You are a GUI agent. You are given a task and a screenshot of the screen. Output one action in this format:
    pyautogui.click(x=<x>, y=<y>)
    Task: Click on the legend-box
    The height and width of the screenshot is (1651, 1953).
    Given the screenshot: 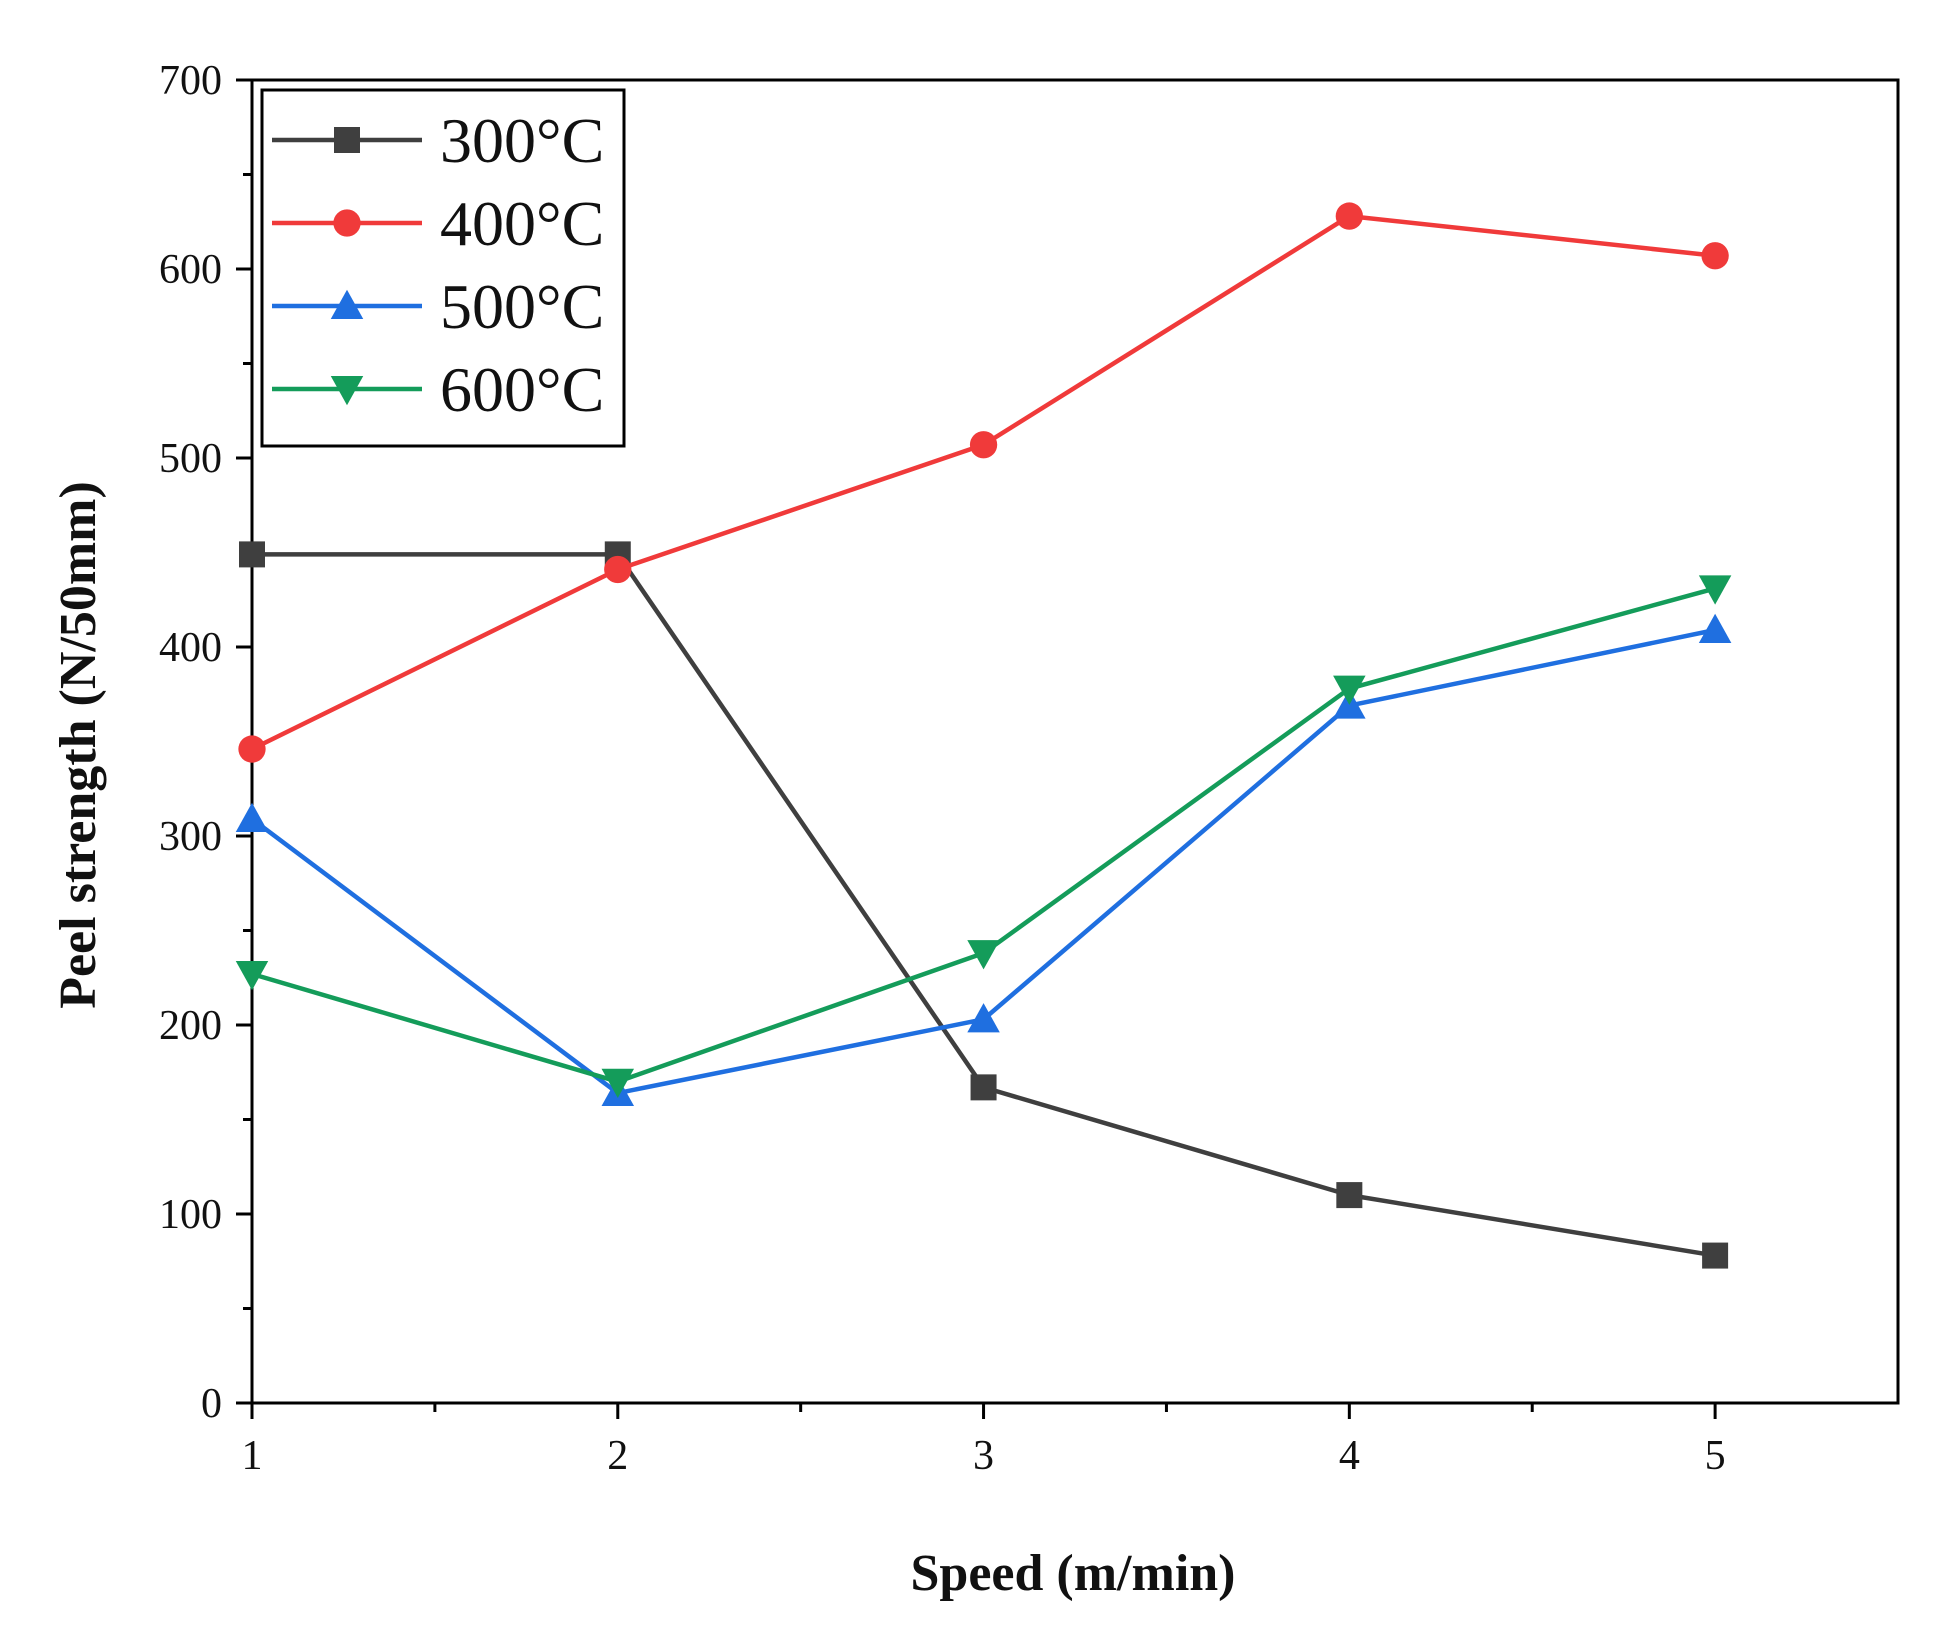 What is the action you would take?
    pyautogui.click(x=443, y=268)
    